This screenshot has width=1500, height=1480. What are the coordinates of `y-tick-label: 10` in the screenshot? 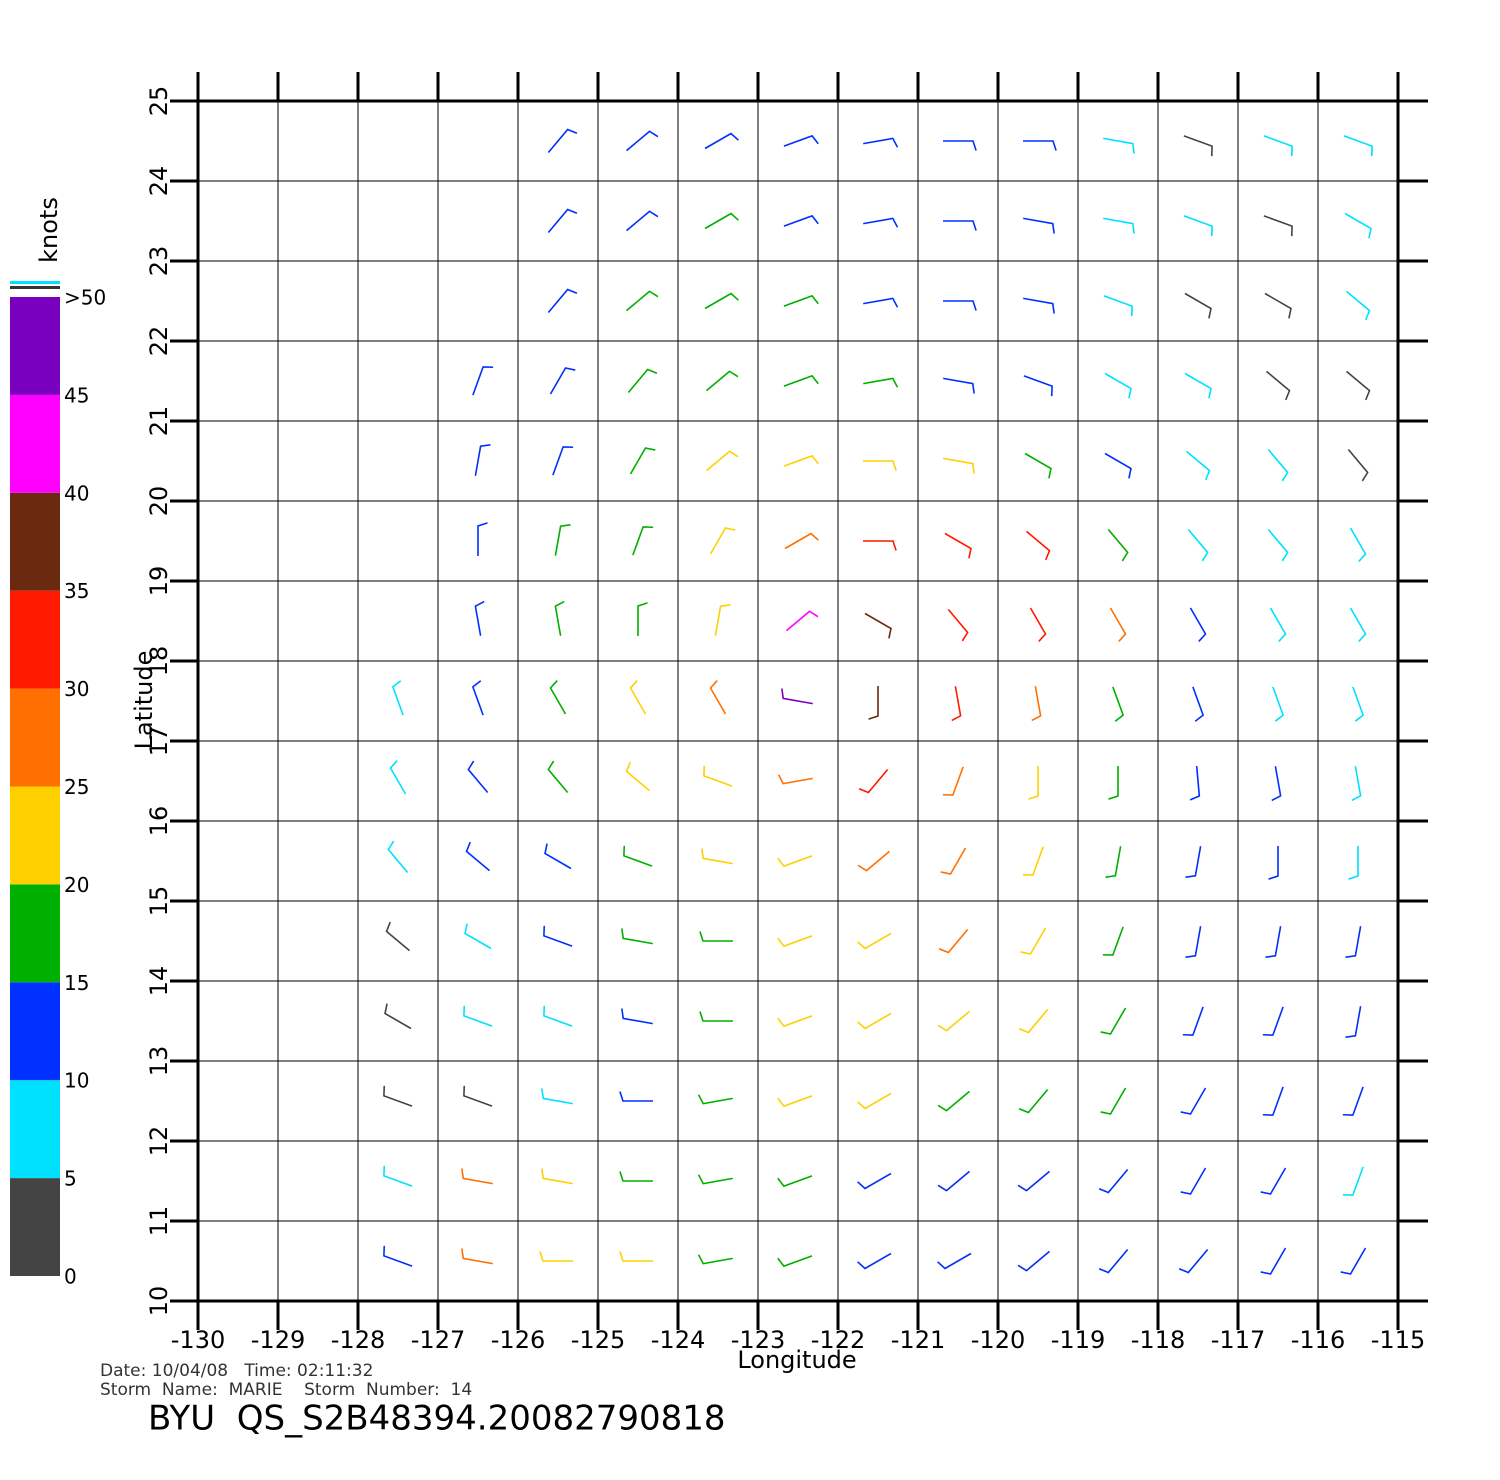 It's located at (159, 1301).